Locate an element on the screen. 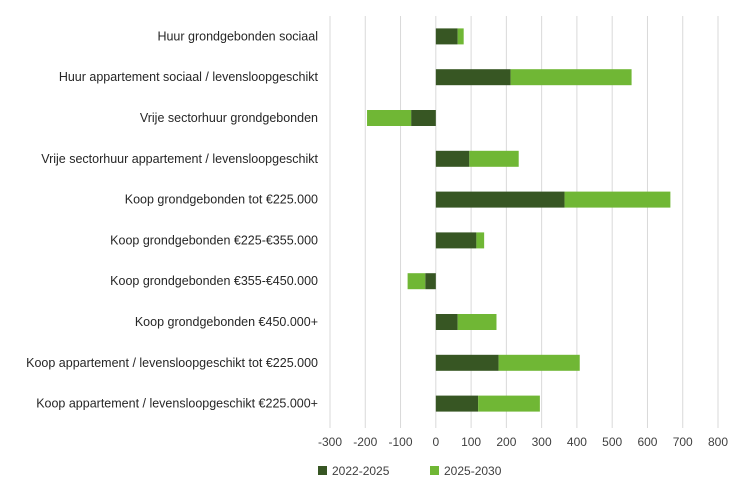 The height and width of the screenshot is (481, 749). x-tick-label: 100 is located at coordinates (471, 442).